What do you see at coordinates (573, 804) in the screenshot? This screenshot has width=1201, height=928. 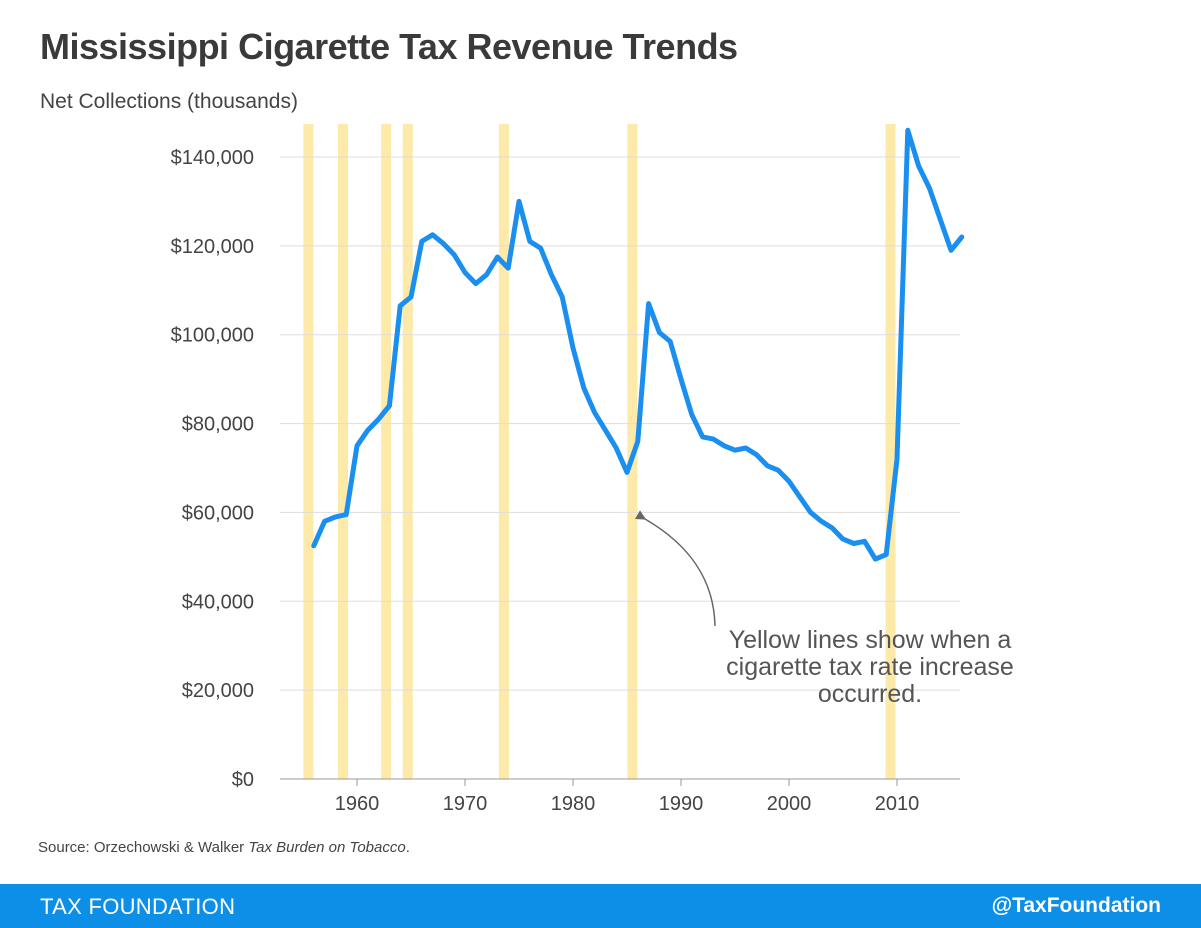 I see `x-tick-label: 1980` at bounding box center [573, 804].